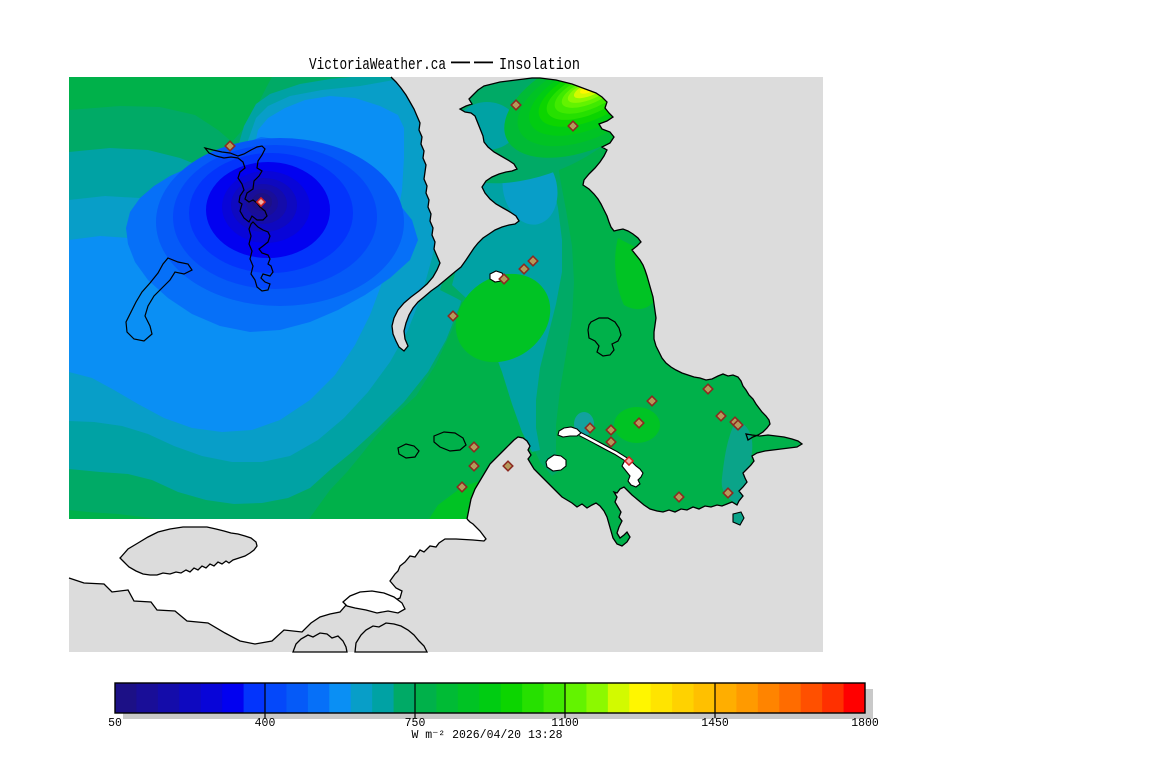 This screenshot has height=768, width=1152. I want to click on svg-text: 50, so click(115, 723).